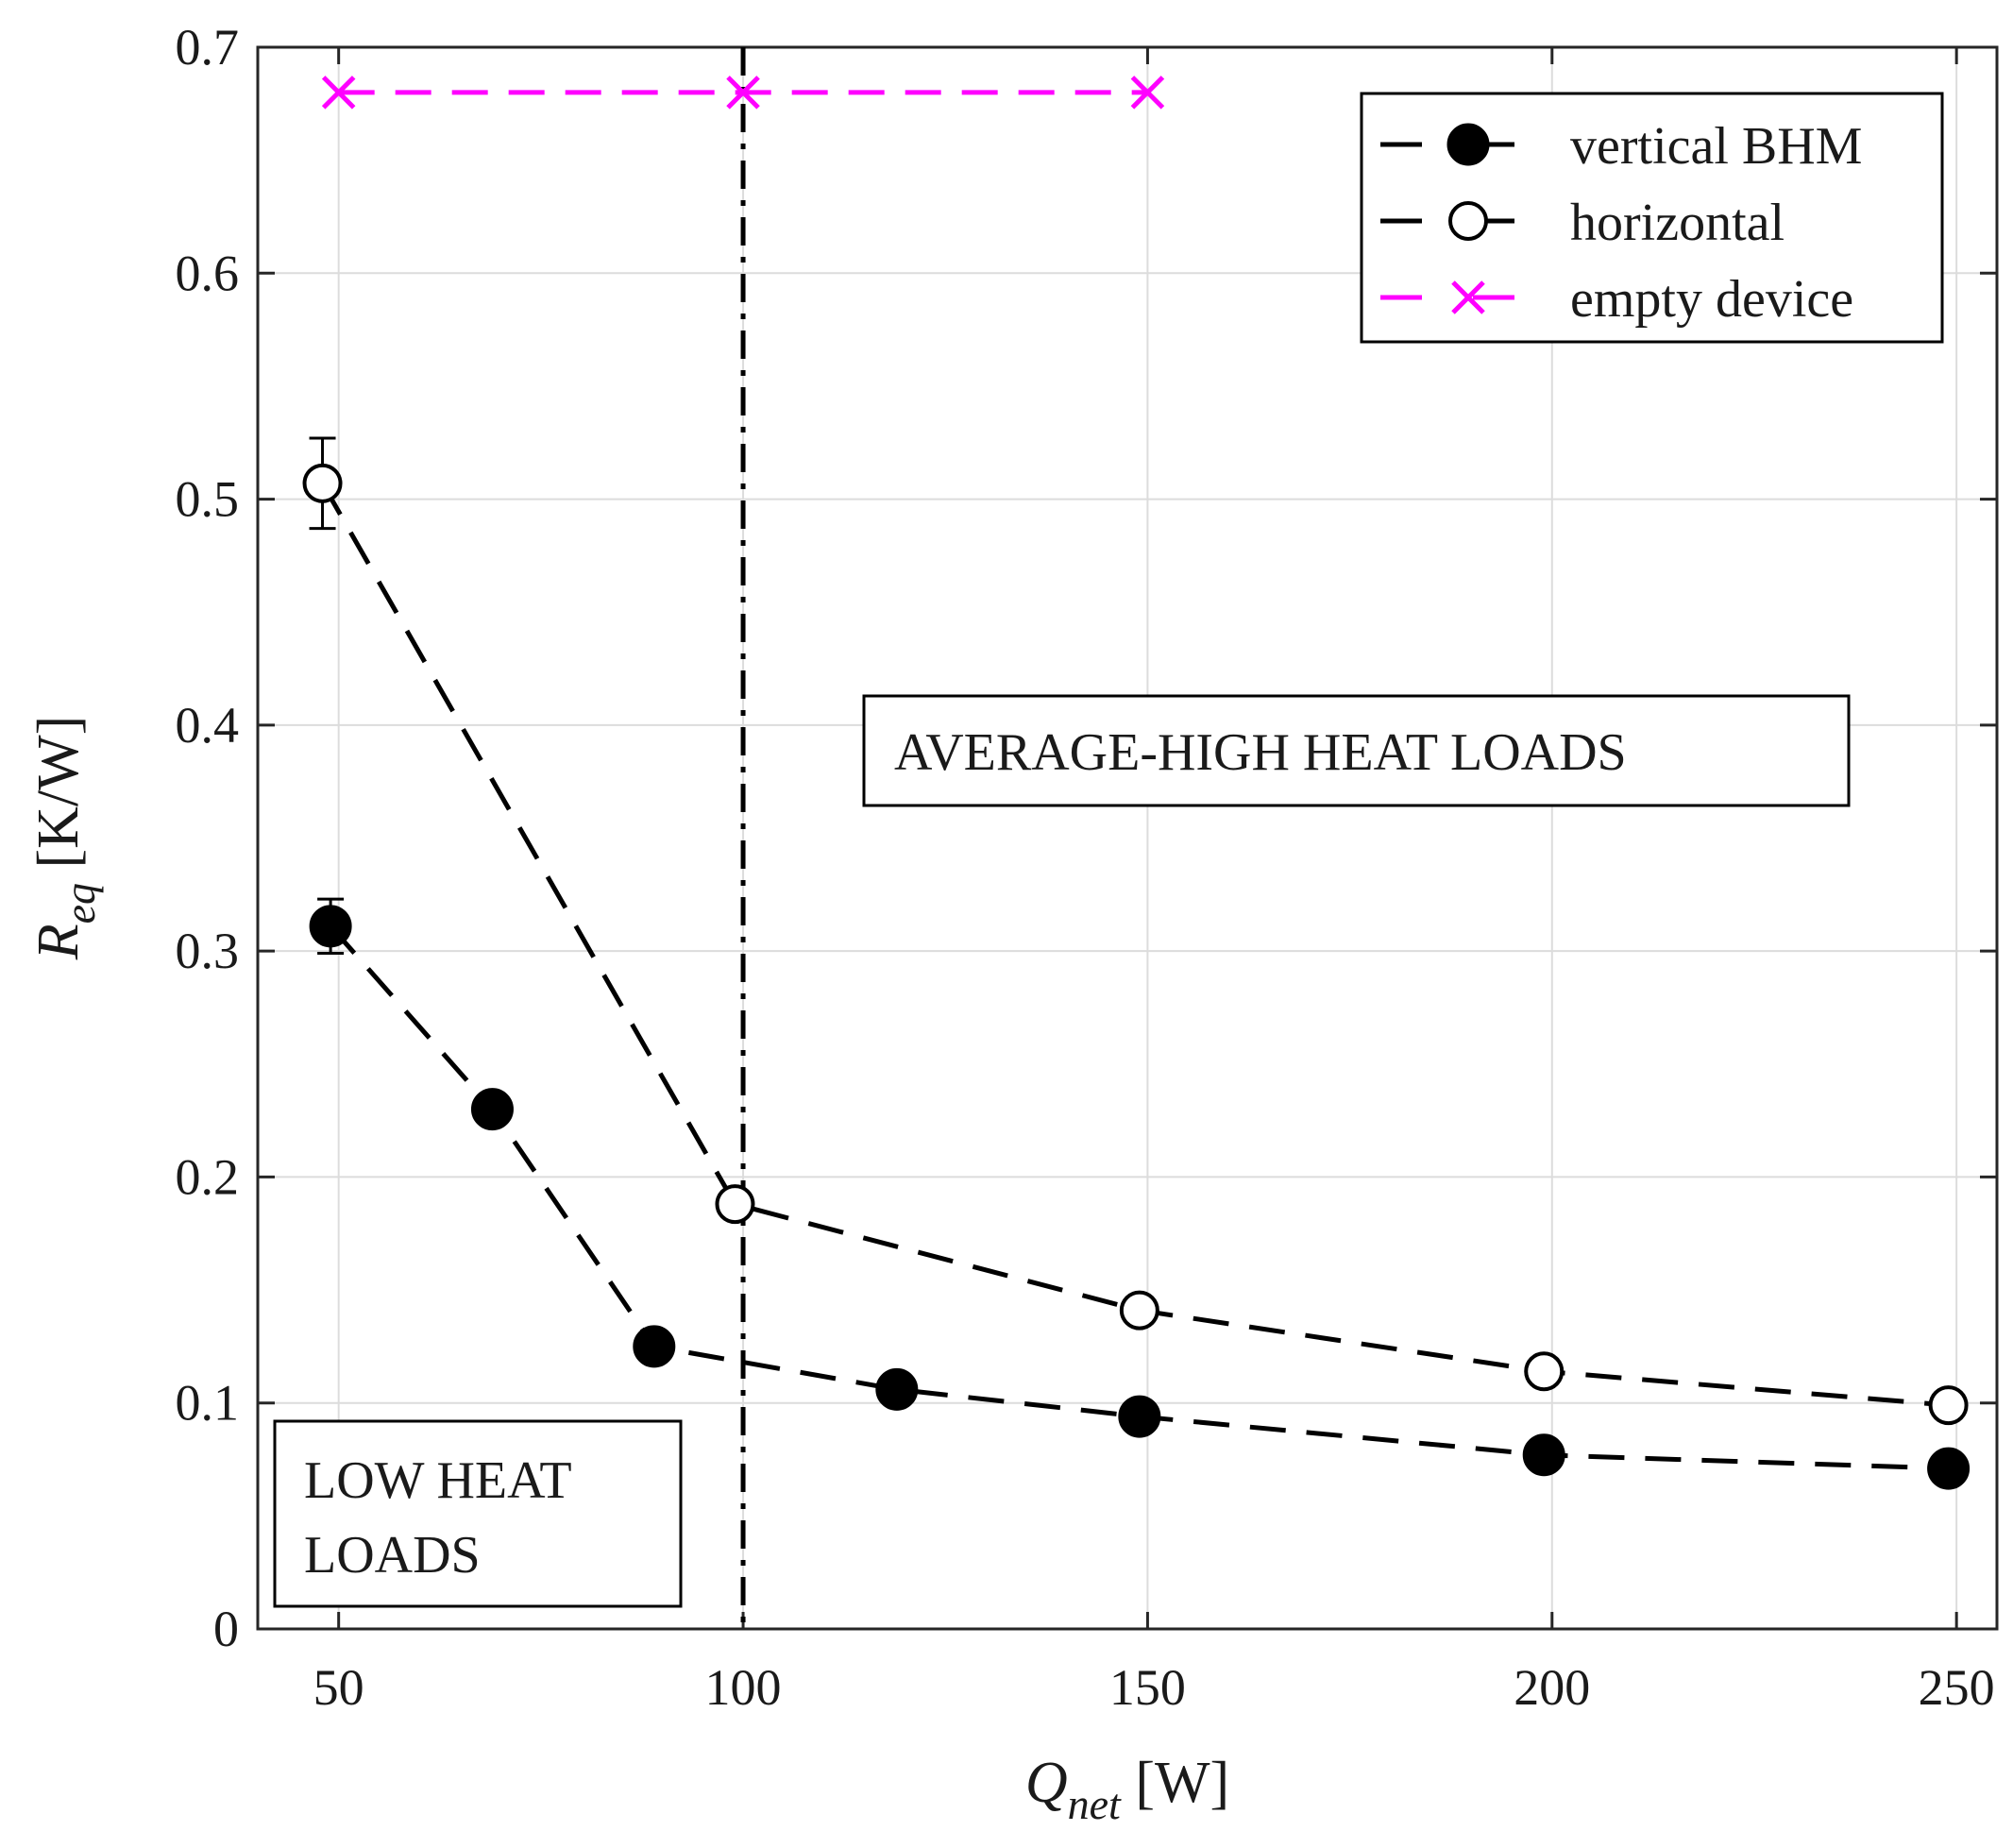 This screenshot has width=2013, height=1848. What do you see at coordinates (208, 499) in the screenshot?
I see `y-tick-label: 0.5` at bounding box center [208, 499].